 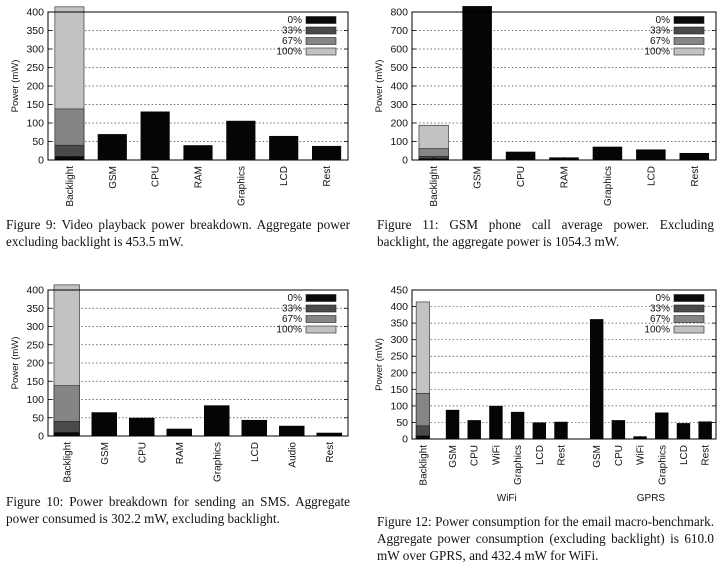 I want to click on x-tick-label: WiFi, so click(x=641, y=455).